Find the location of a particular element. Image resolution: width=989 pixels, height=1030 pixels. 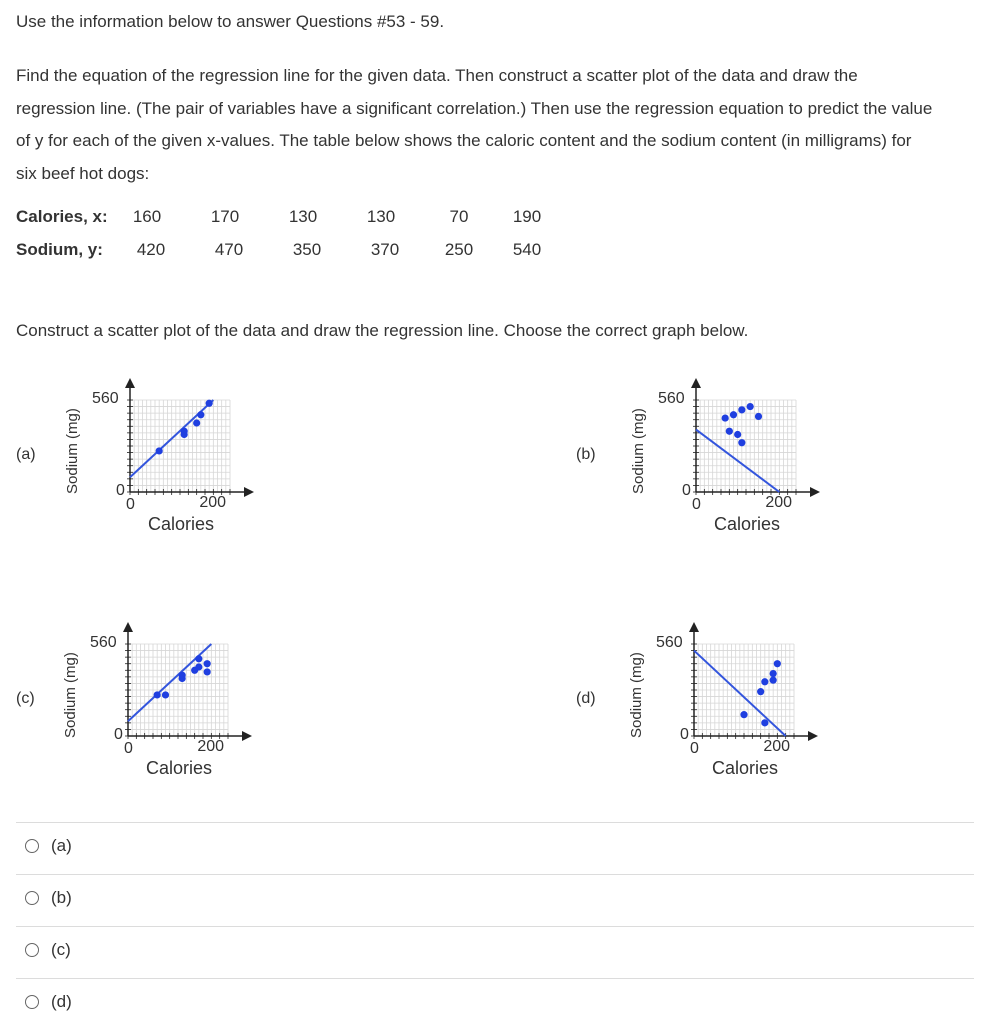

graph-option-label: (b) is located at coordinates (586, 454).